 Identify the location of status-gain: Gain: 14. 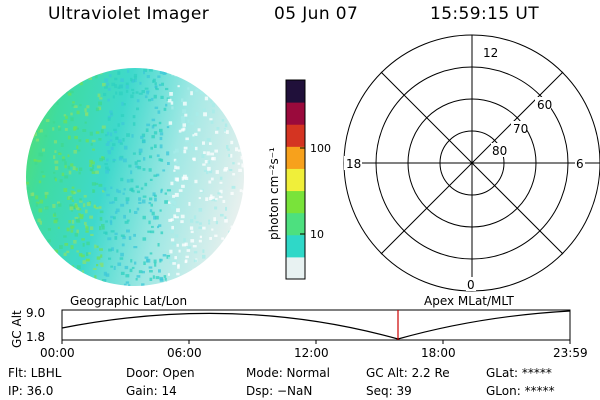
(151, 391).